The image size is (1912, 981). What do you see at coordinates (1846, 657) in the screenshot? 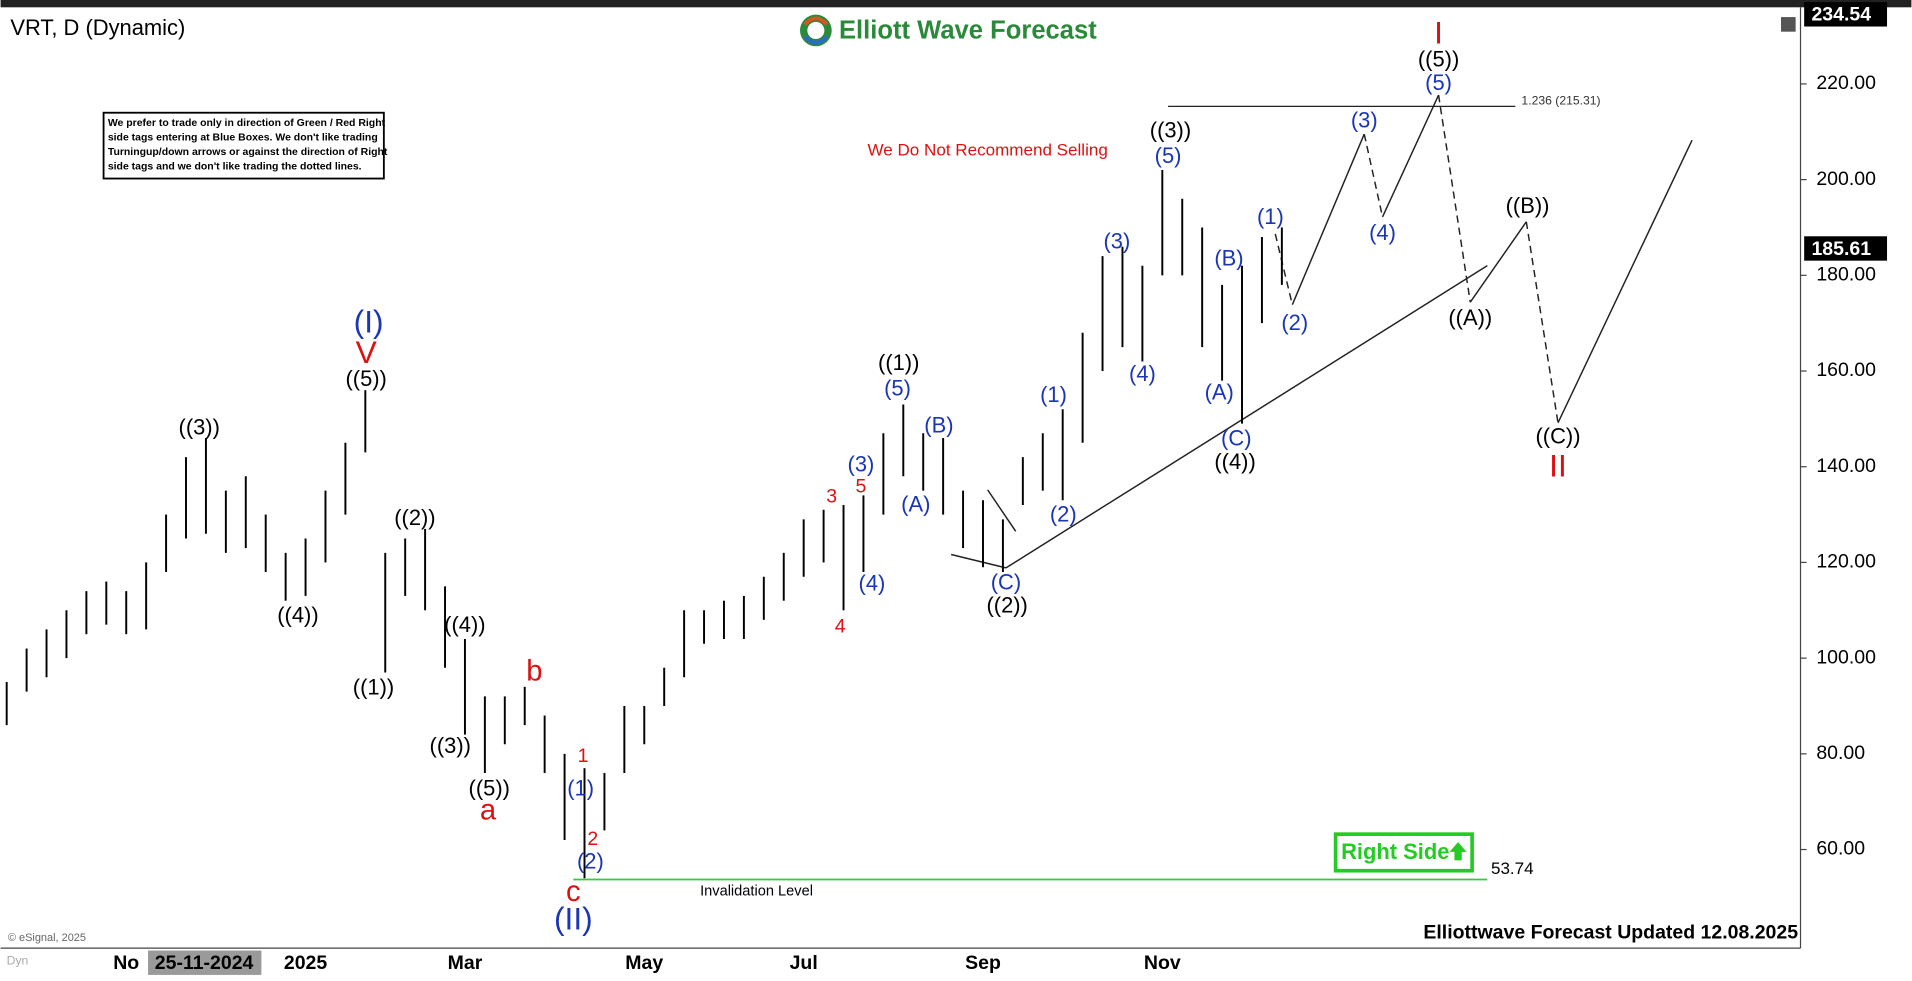
I see `y-tick-label: 100.00` at bounding box center [1846, 657].